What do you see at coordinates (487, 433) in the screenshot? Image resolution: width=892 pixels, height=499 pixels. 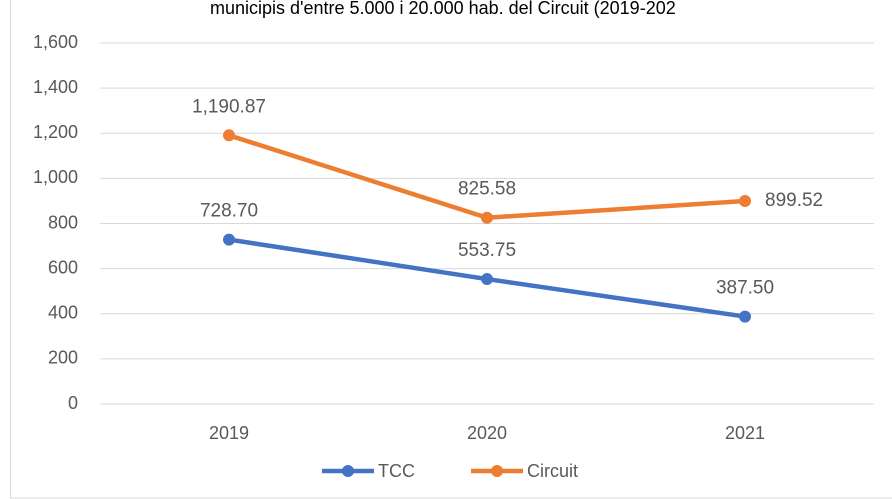 I see `x-tick-label: 2020` at bounding box center [487, 433].